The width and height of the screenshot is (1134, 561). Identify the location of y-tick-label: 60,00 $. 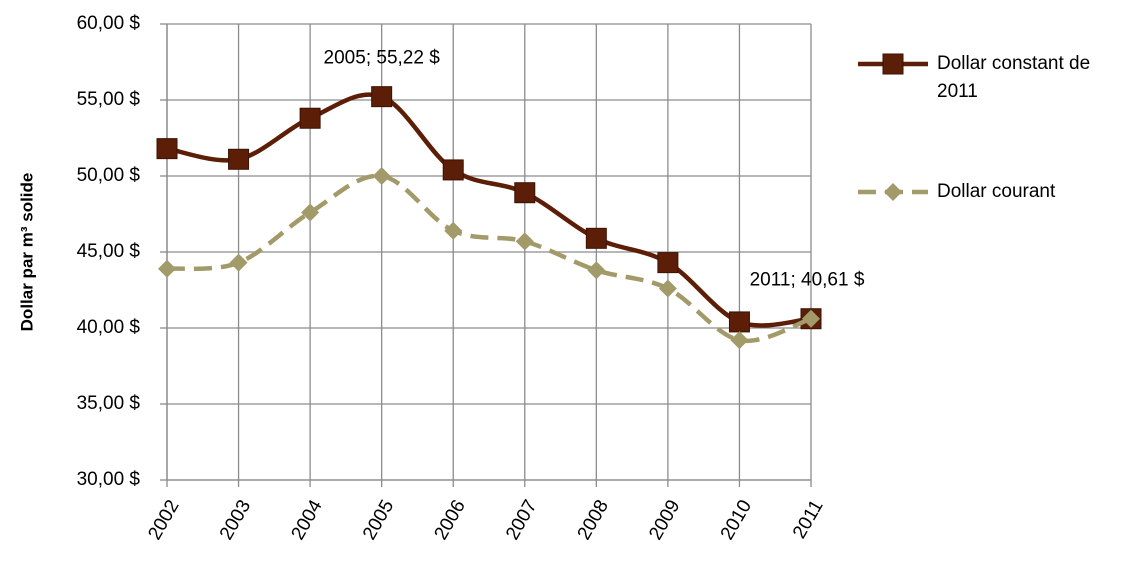
(109, 23).